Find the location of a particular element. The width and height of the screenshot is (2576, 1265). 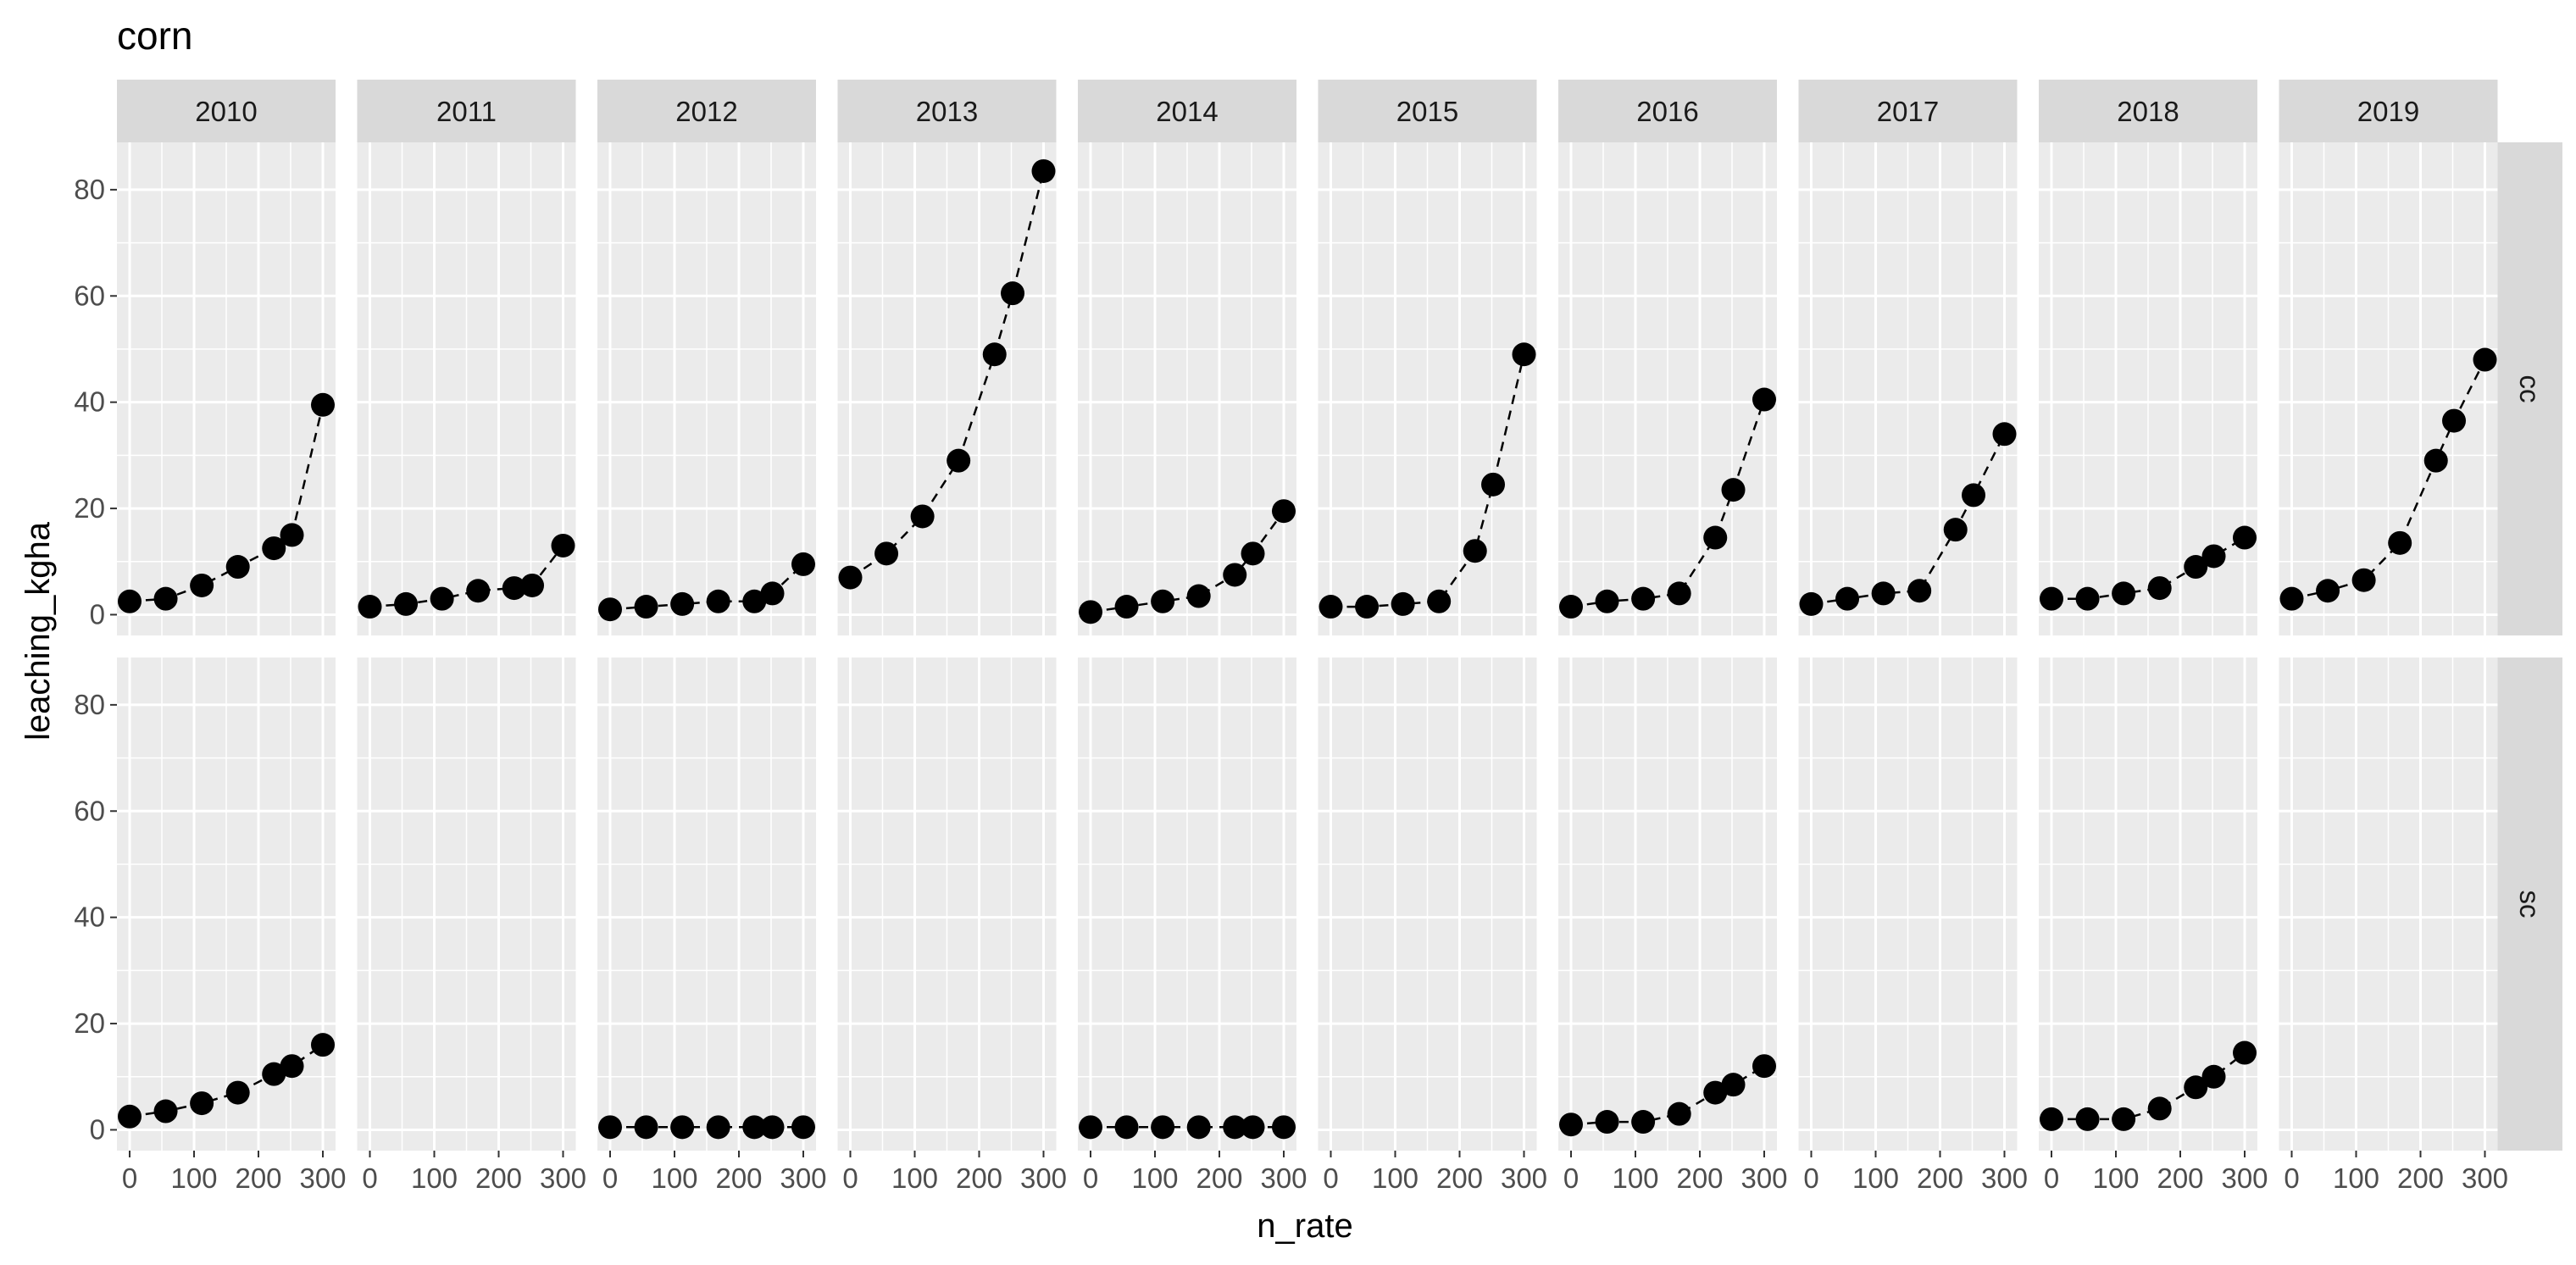

facet-strip-2012 is located at coordinates (706, 111).